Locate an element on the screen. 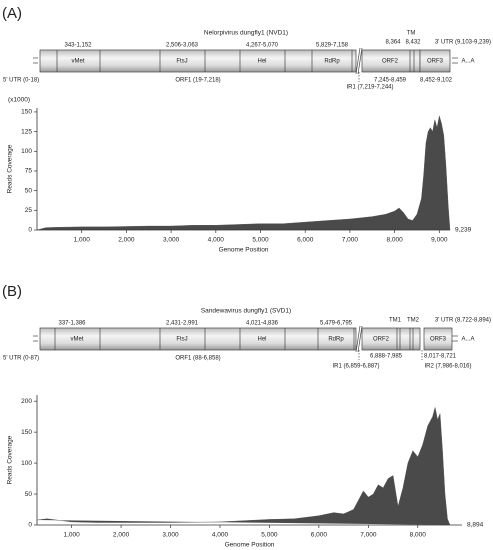 The width and height of the screenshot is (493, 550). orf-range: 8,017-8,721 is located at coordinates (440, 357).